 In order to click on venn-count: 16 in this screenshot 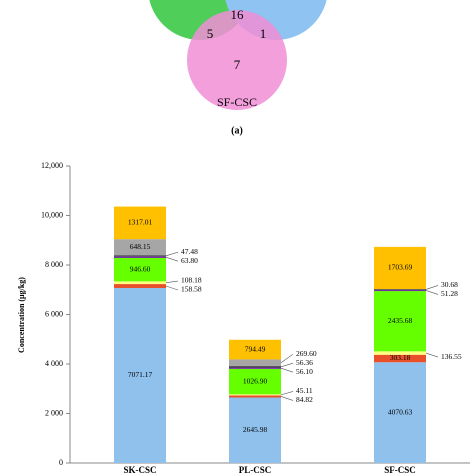, I will do `click(238, 14)`.